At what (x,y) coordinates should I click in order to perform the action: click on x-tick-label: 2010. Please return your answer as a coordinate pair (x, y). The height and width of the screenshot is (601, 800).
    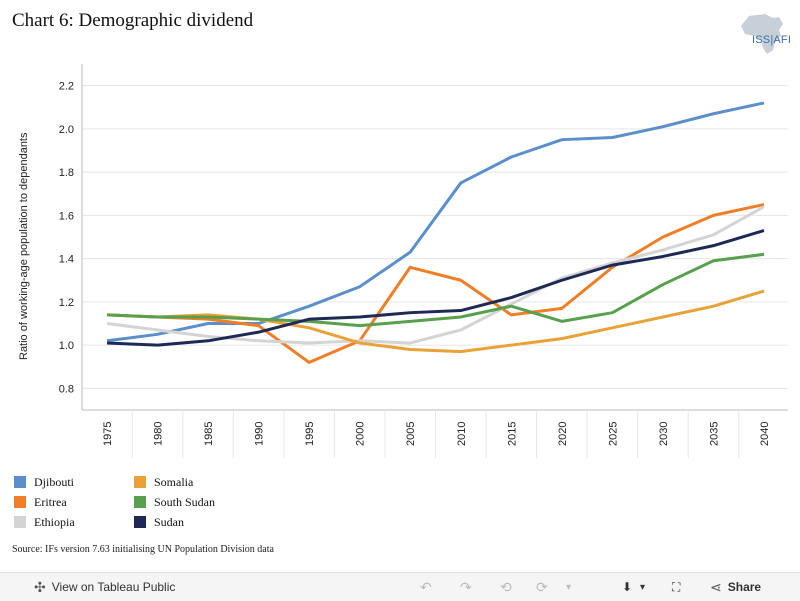
    Looking at the image, I should click on (462, 434).